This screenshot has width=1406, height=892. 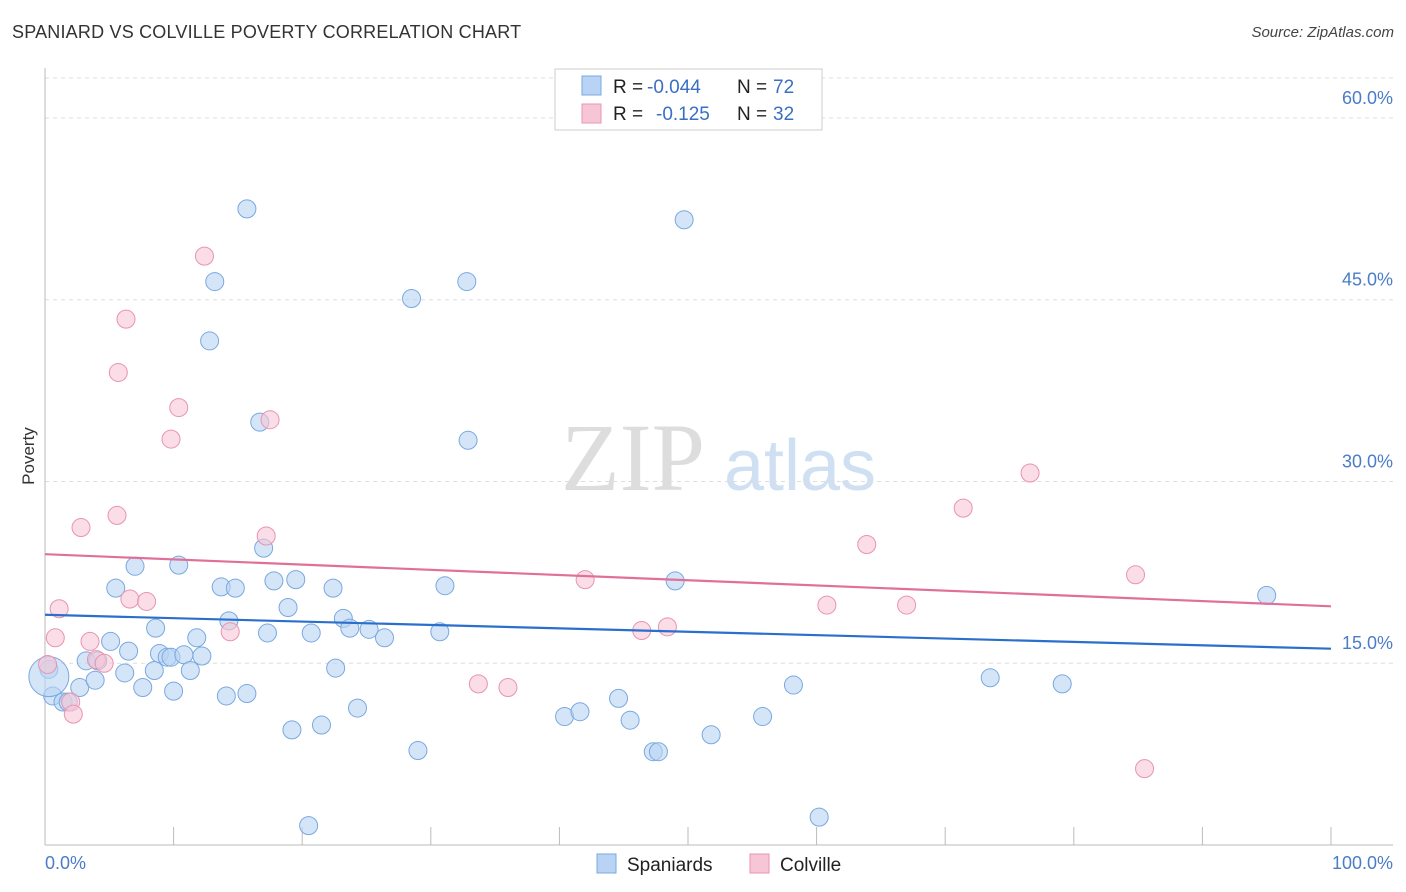 What do you see at coordinates (1362, 863) in the screenshot?
I see `x-tick-label-1: 100.0%` at bounding box center [1362, 863].